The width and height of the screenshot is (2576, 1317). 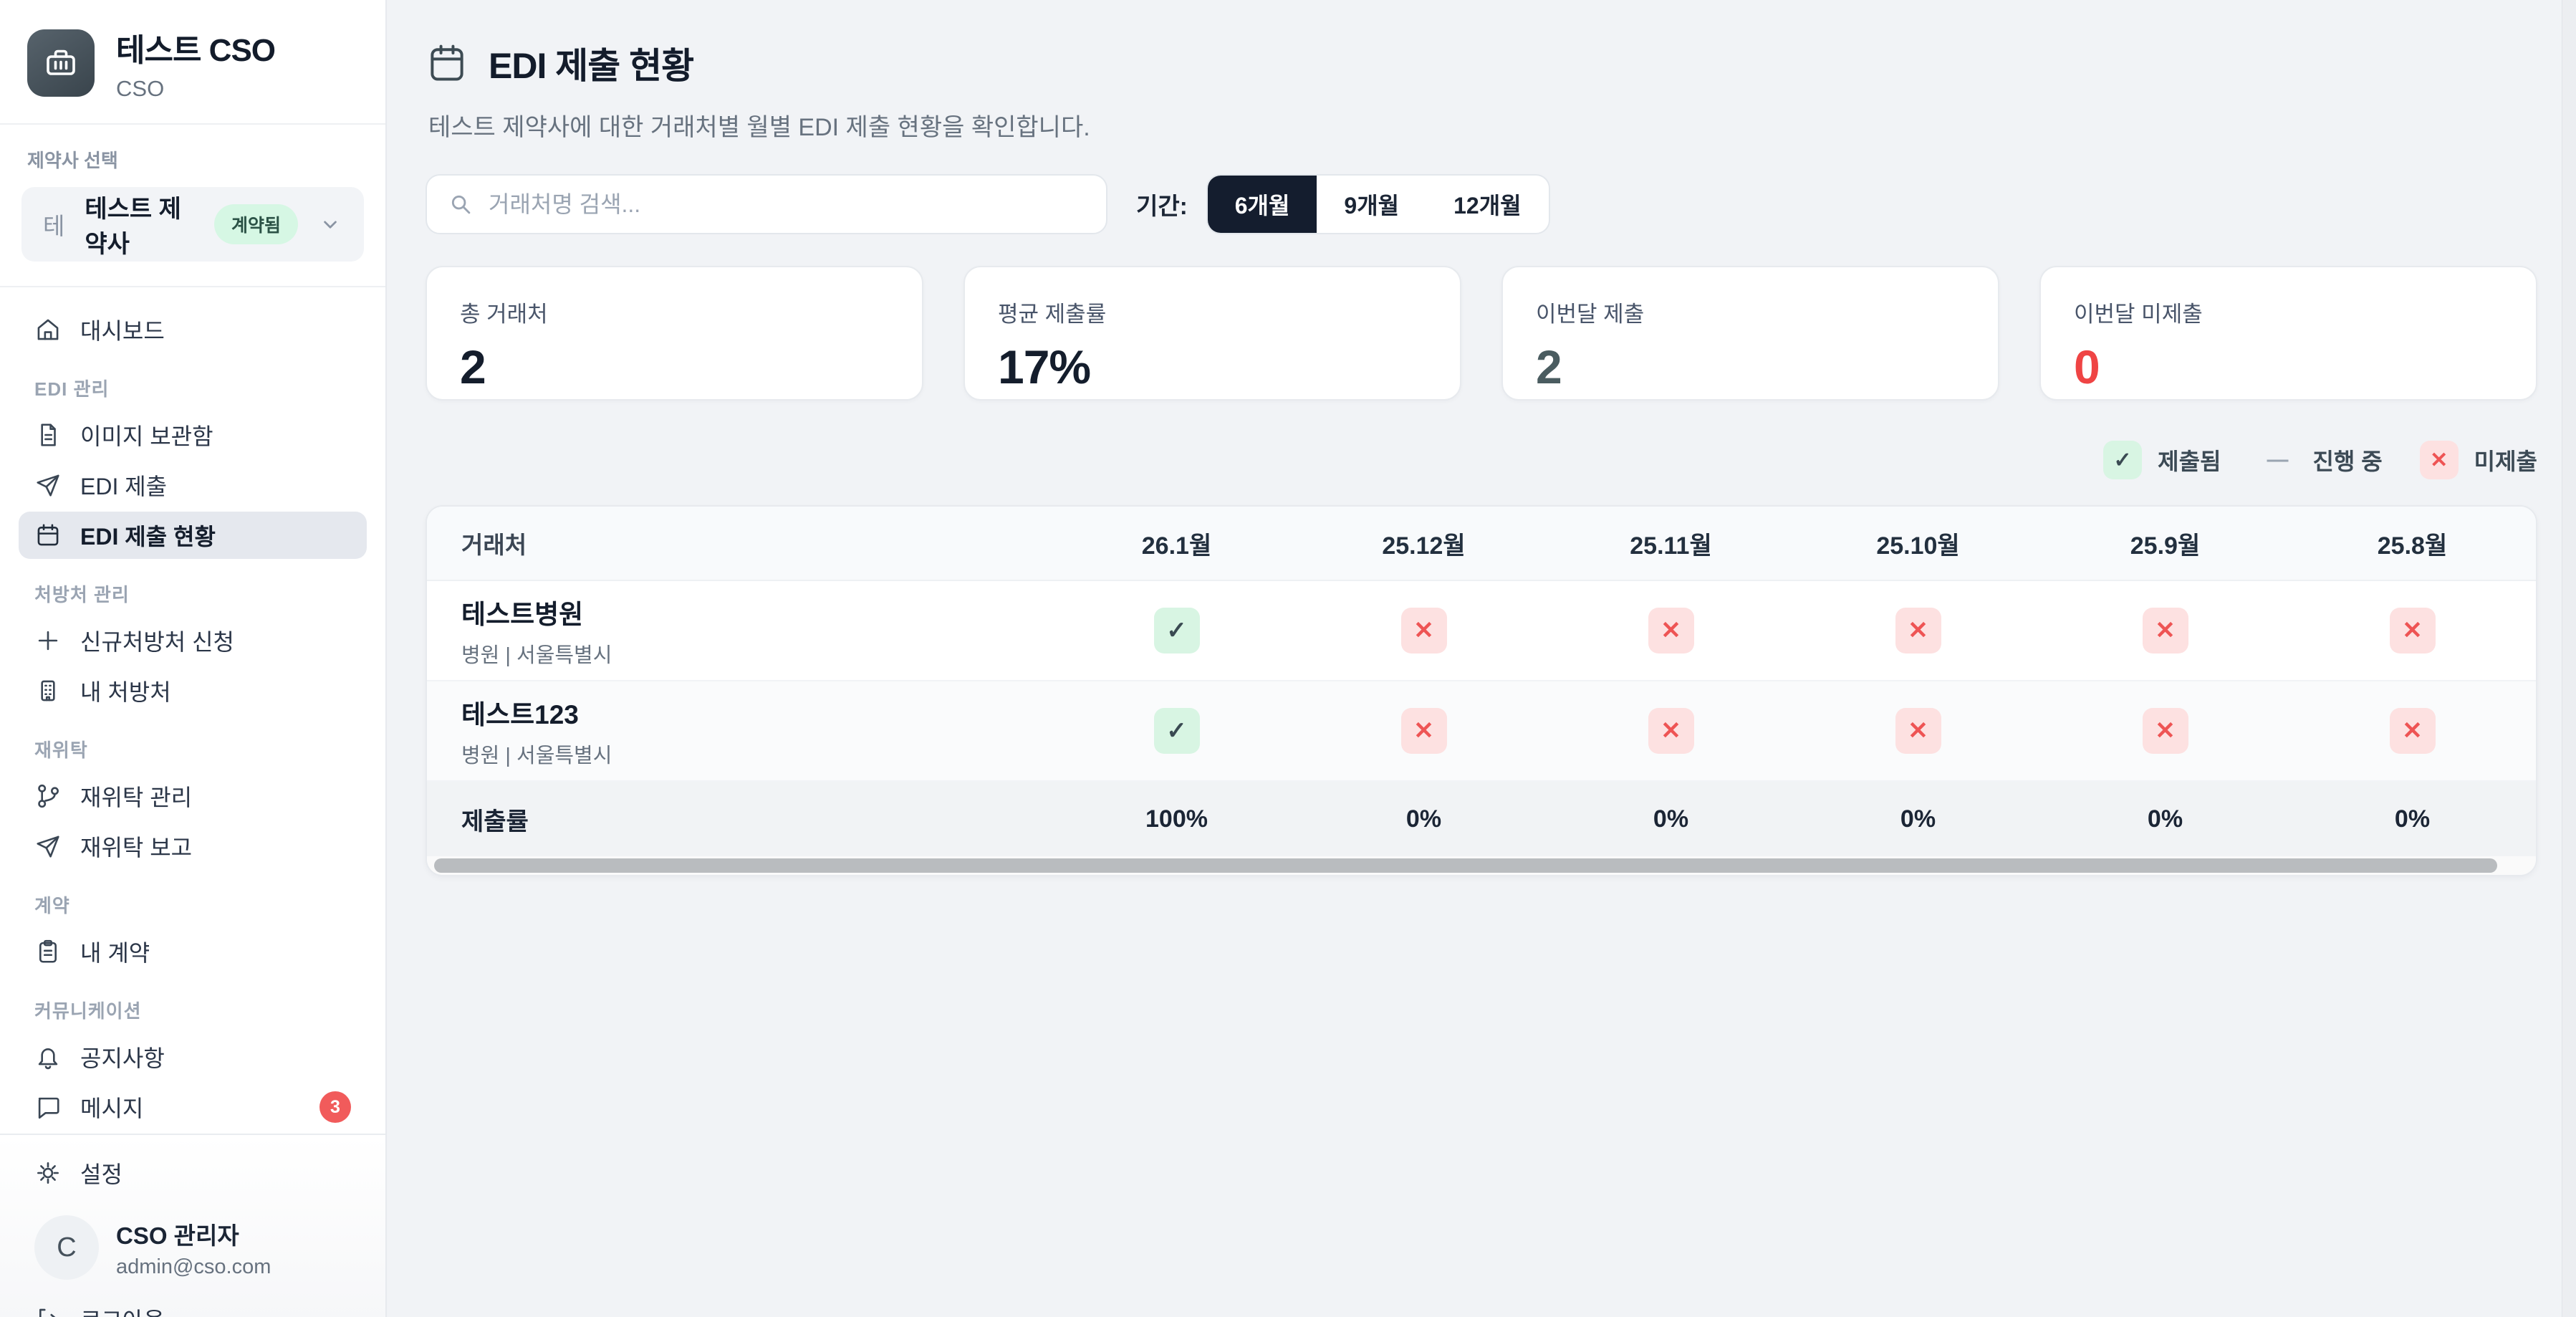 What do you see at coordinates (72, 389) in the screenshot?
I see `nav-section-edi: EDI 관리` at bounding box center [72, 389].